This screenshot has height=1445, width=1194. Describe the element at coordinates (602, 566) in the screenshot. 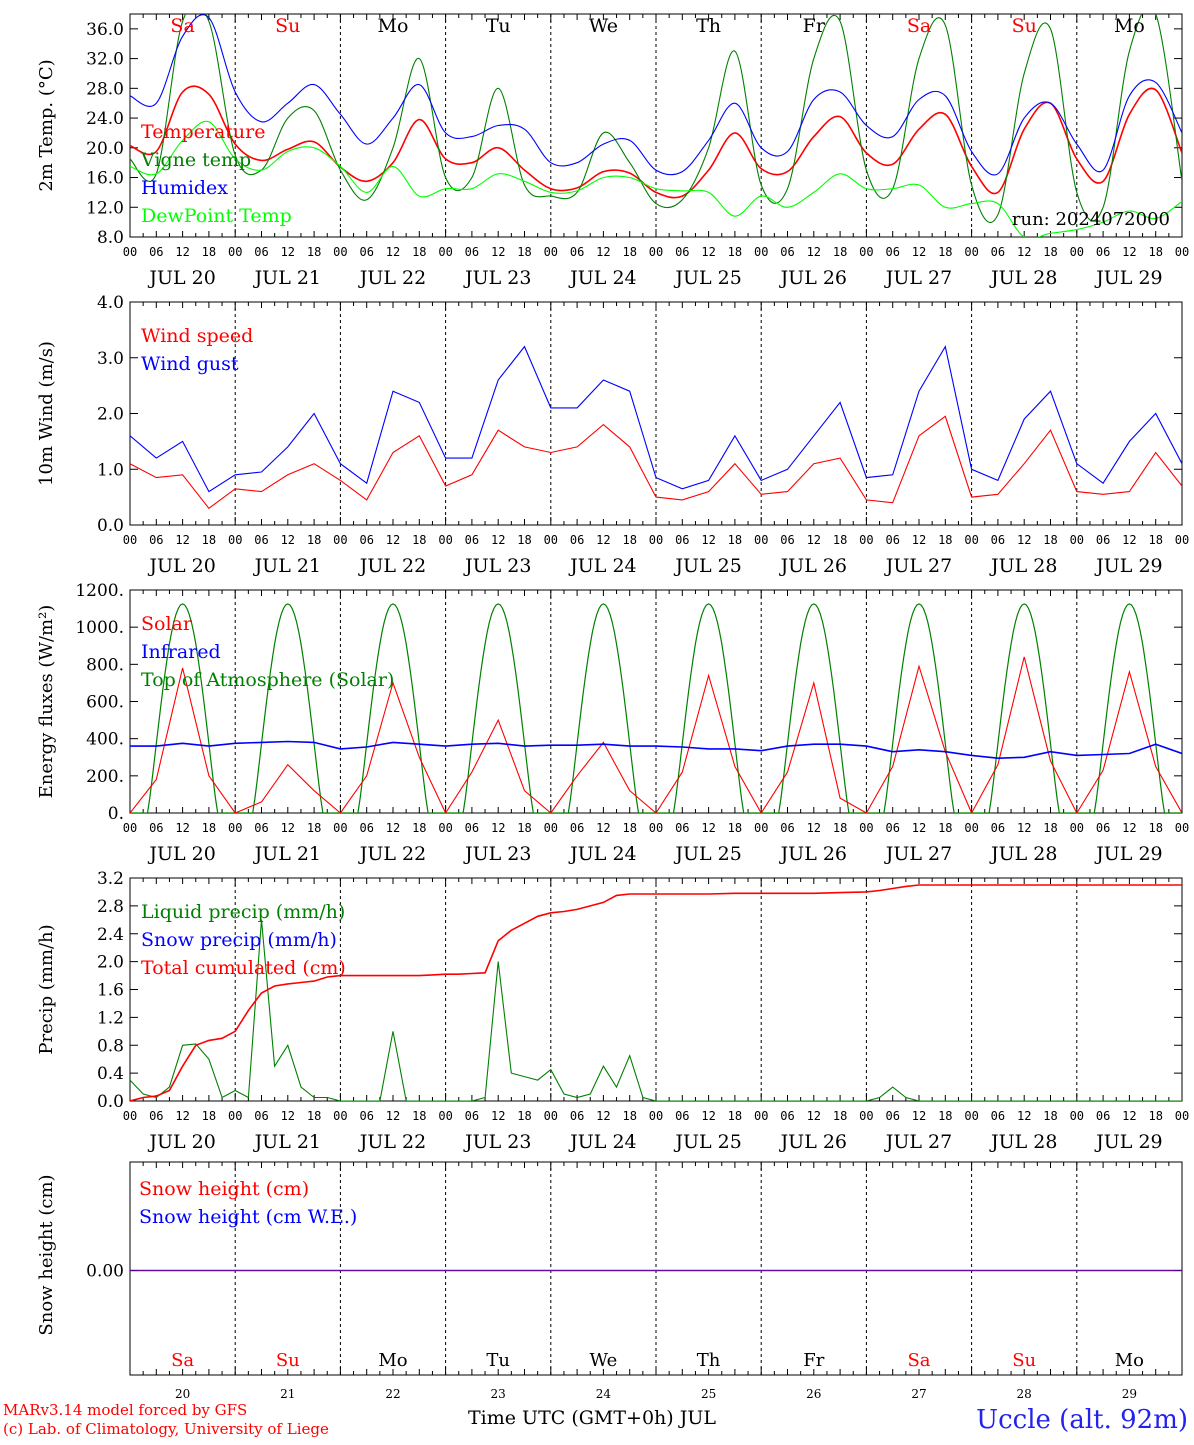

I see `wind-date-label: JUL 24` at that location.